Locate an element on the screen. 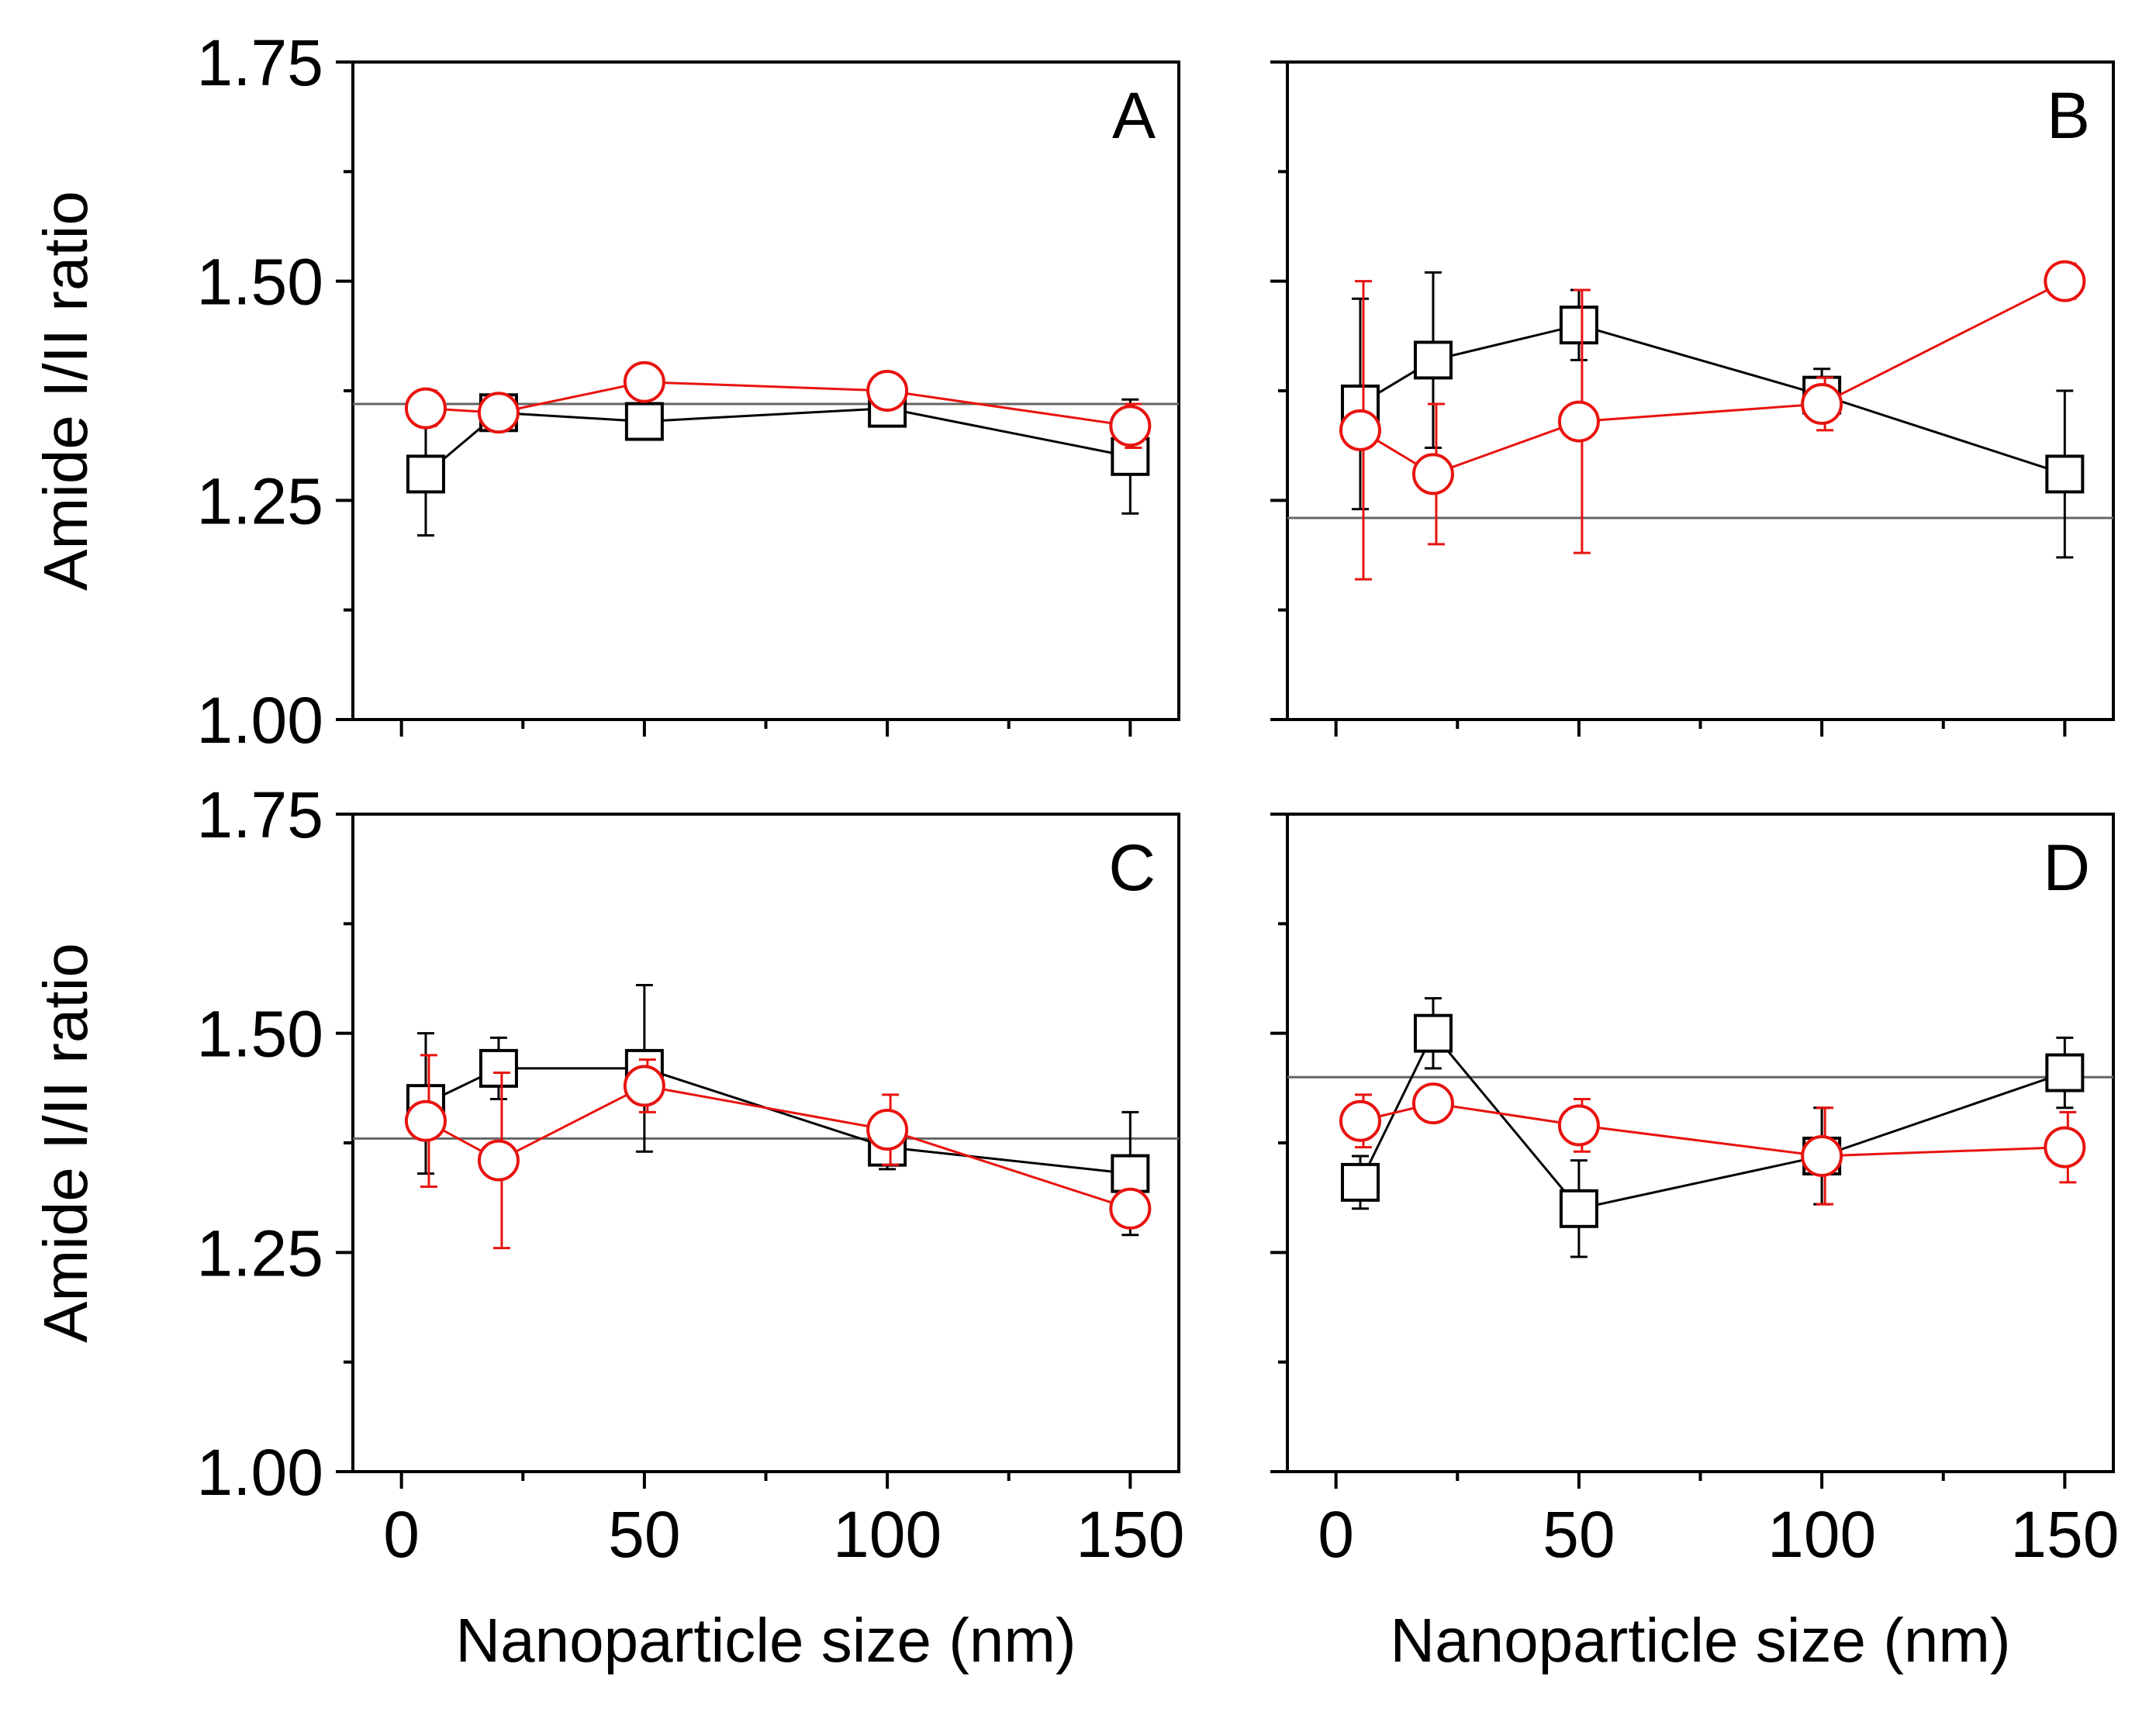  panel-a-ytick-label: 1.25 is located at coordinates (260, 500).